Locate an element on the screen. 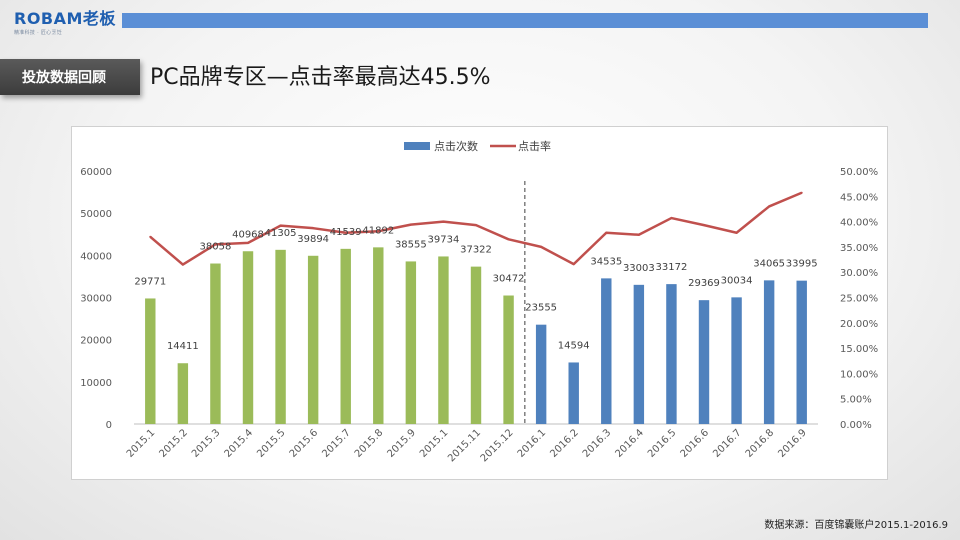  x-tick-label: 2015.3 is located at coordinates (206, 443).